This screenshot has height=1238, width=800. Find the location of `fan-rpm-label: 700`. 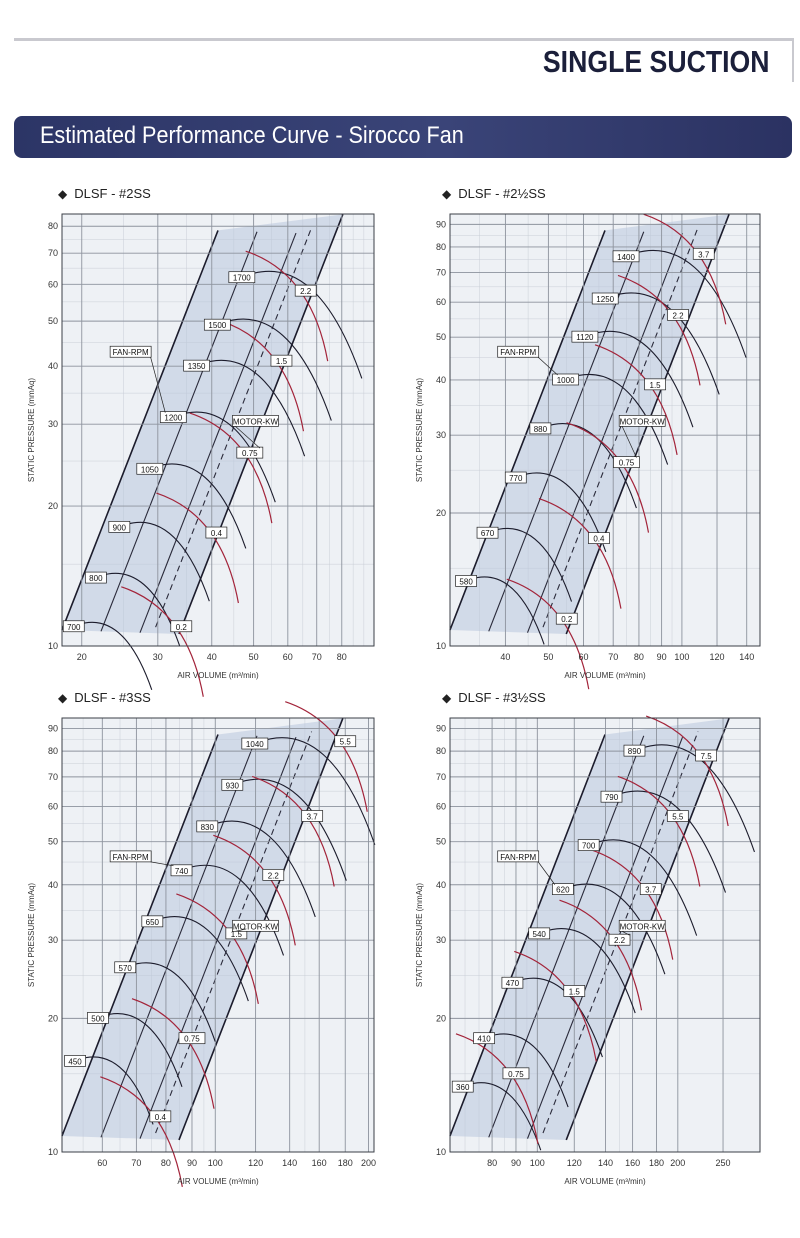

fan-rpm-label: 700 is located at coordinates (74, 627).